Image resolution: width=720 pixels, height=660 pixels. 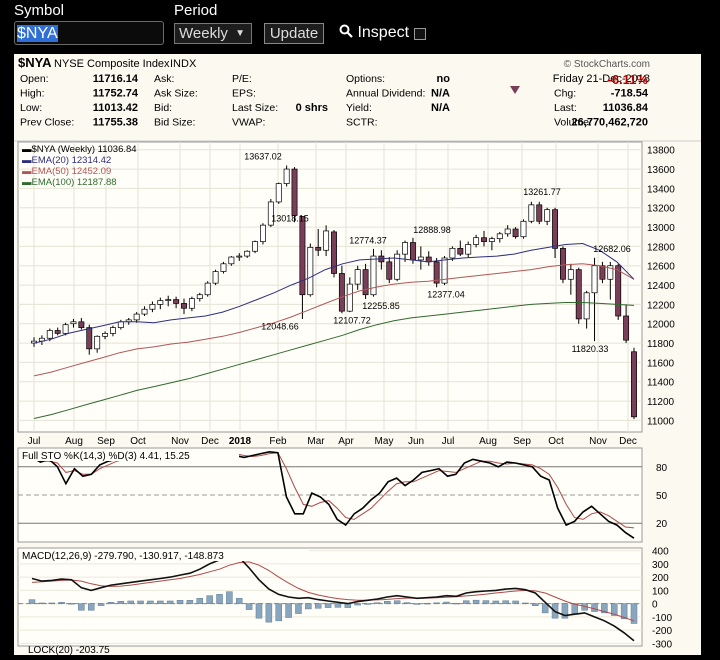 I want to click on x-tick-label: Mar, so click(x=316, y=441).